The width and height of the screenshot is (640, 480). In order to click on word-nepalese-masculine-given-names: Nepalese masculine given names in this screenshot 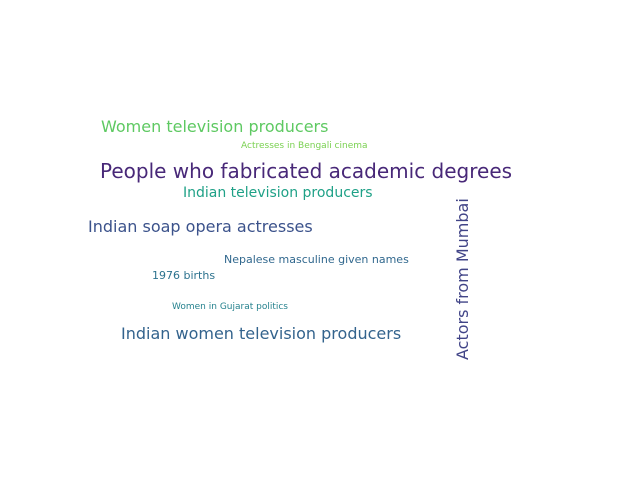, I will do `click(316, 259)`.